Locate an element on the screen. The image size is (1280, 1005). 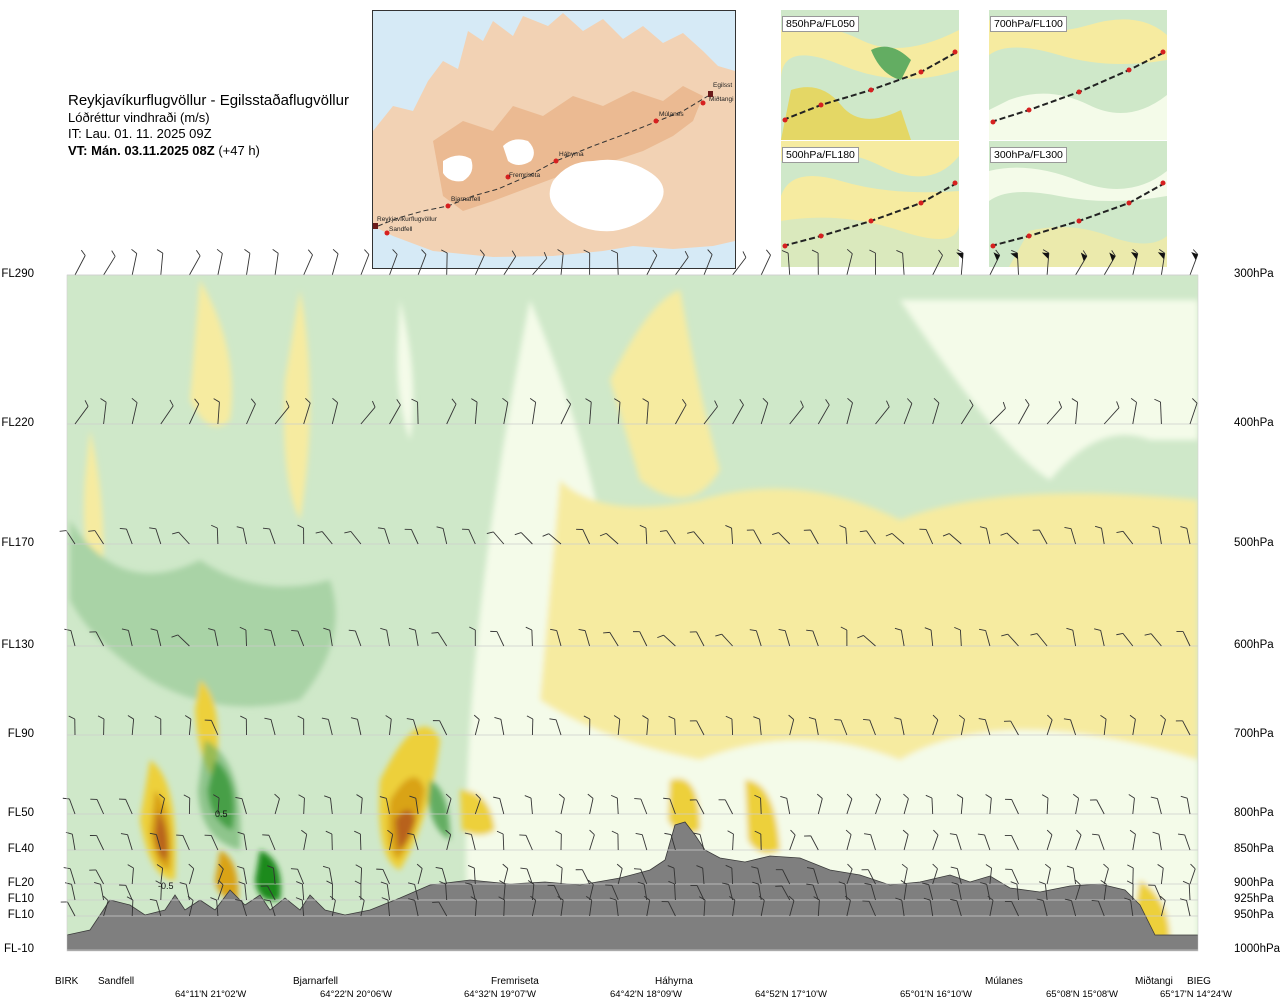
mini-map-label: 500hPa/FL180 is located at coordinates (820, 155).